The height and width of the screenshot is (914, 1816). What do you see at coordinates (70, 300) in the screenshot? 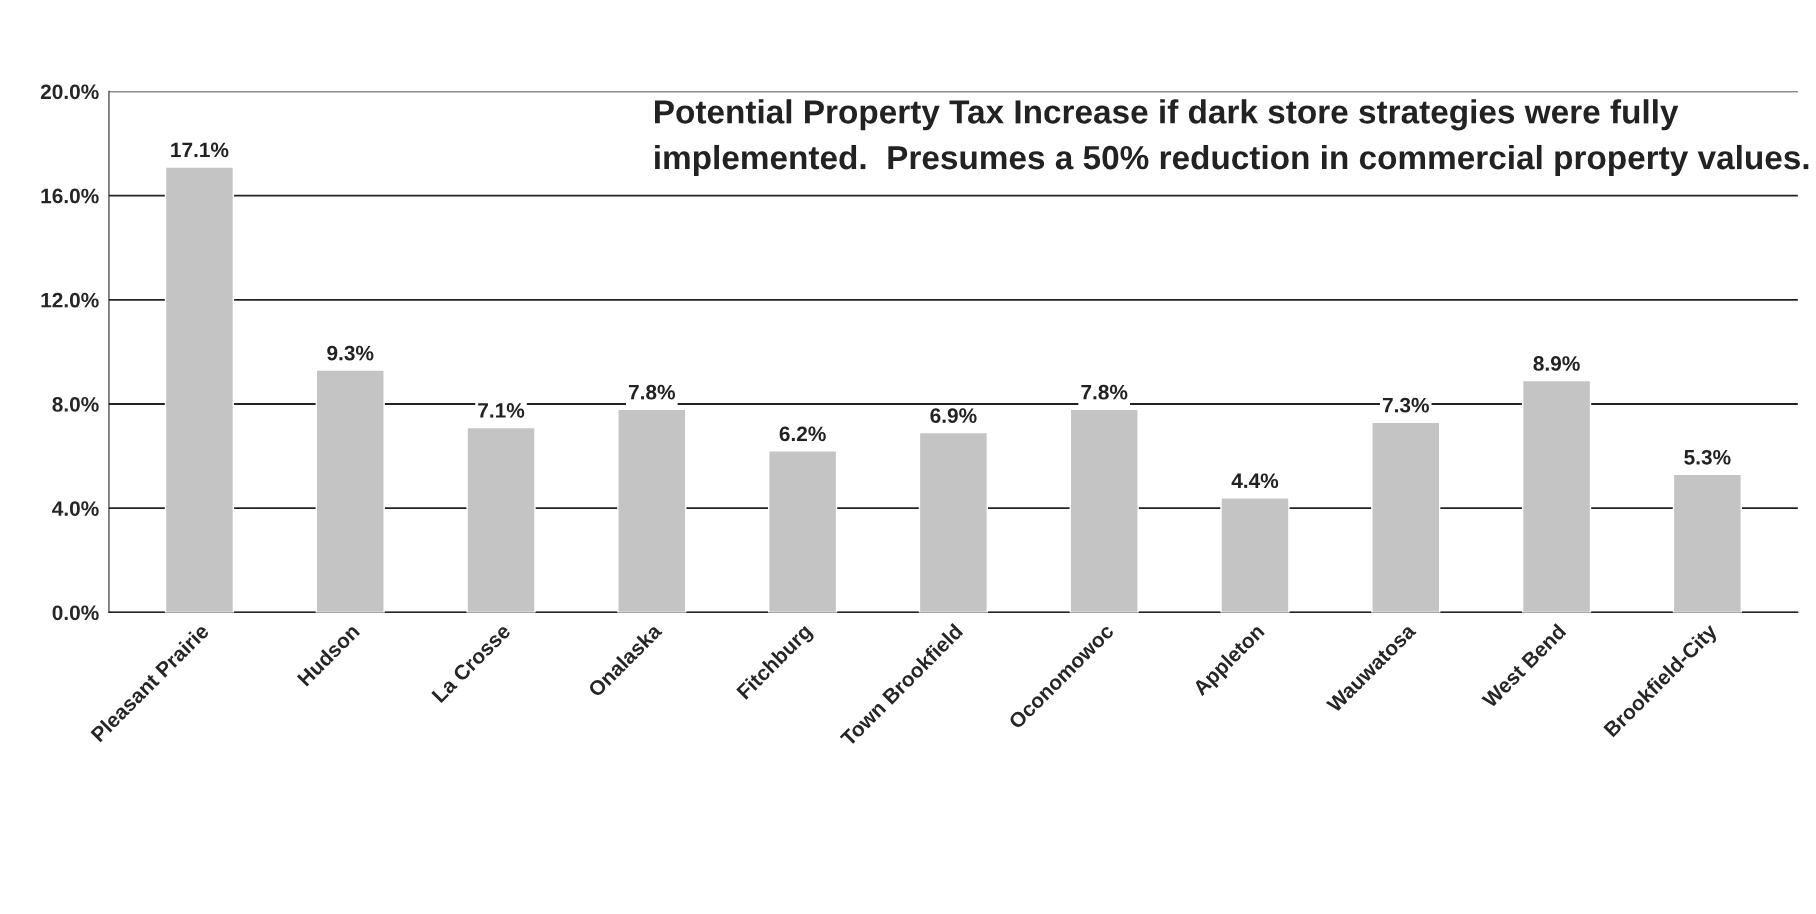
I see `y-tick-label: 12.0%` at bounding box center [70, 300].